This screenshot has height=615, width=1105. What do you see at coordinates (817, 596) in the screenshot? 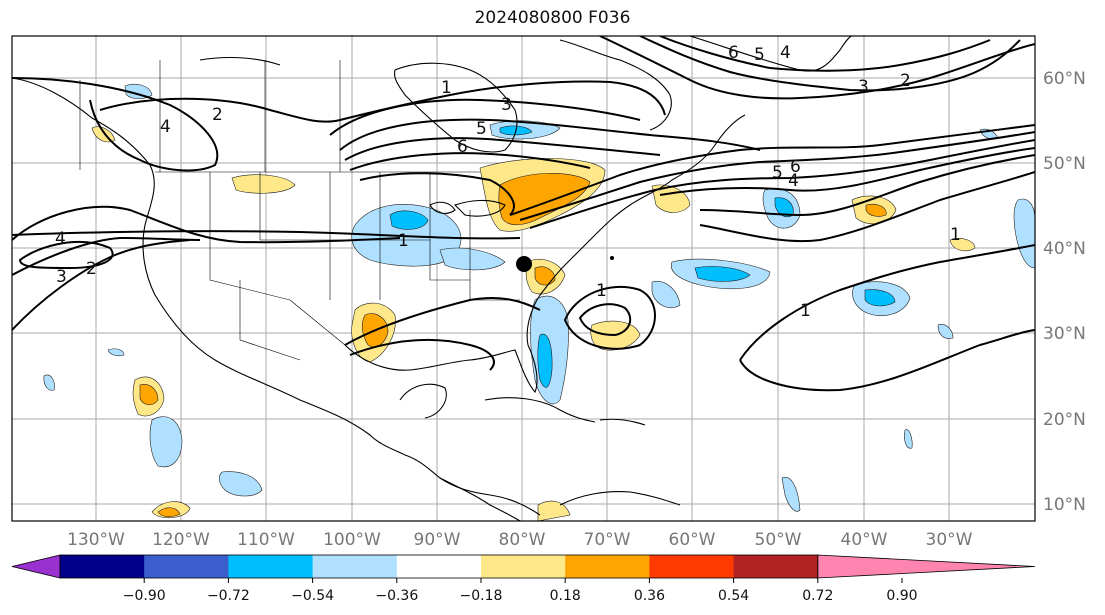
I see `colorbar-tick-label: 0.72` at bounding box center [817, 596].